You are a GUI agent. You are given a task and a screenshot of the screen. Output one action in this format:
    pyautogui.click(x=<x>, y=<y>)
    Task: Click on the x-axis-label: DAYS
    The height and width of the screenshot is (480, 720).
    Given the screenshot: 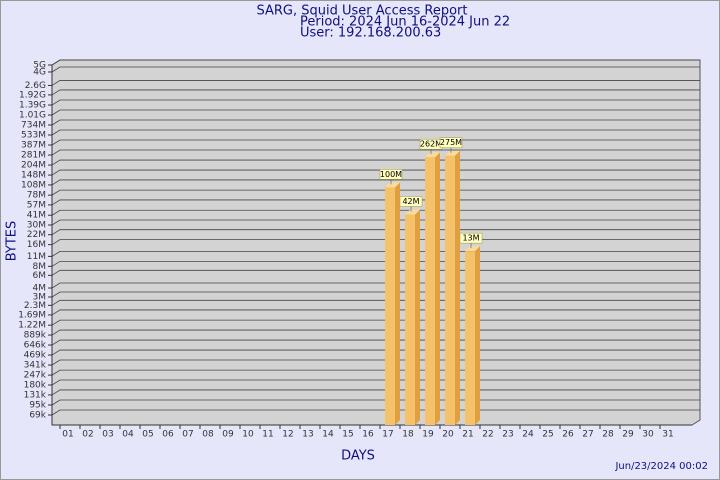 What is the action you would take?
    pyautogui.click(x=358, y=456)
    